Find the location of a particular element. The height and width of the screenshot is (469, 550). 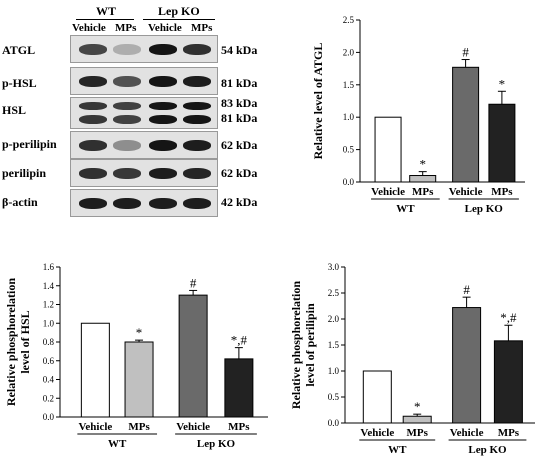

y-axis-label: Relative level of ATGL is located at coordinates (318, 101).